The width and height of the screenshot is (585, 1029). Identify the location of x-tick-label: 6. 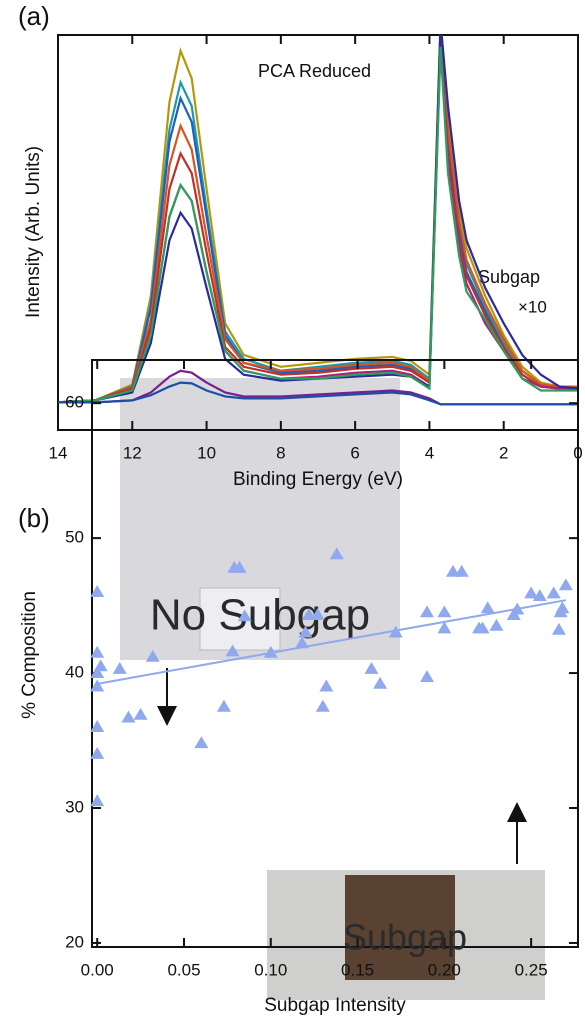
(354, 452).